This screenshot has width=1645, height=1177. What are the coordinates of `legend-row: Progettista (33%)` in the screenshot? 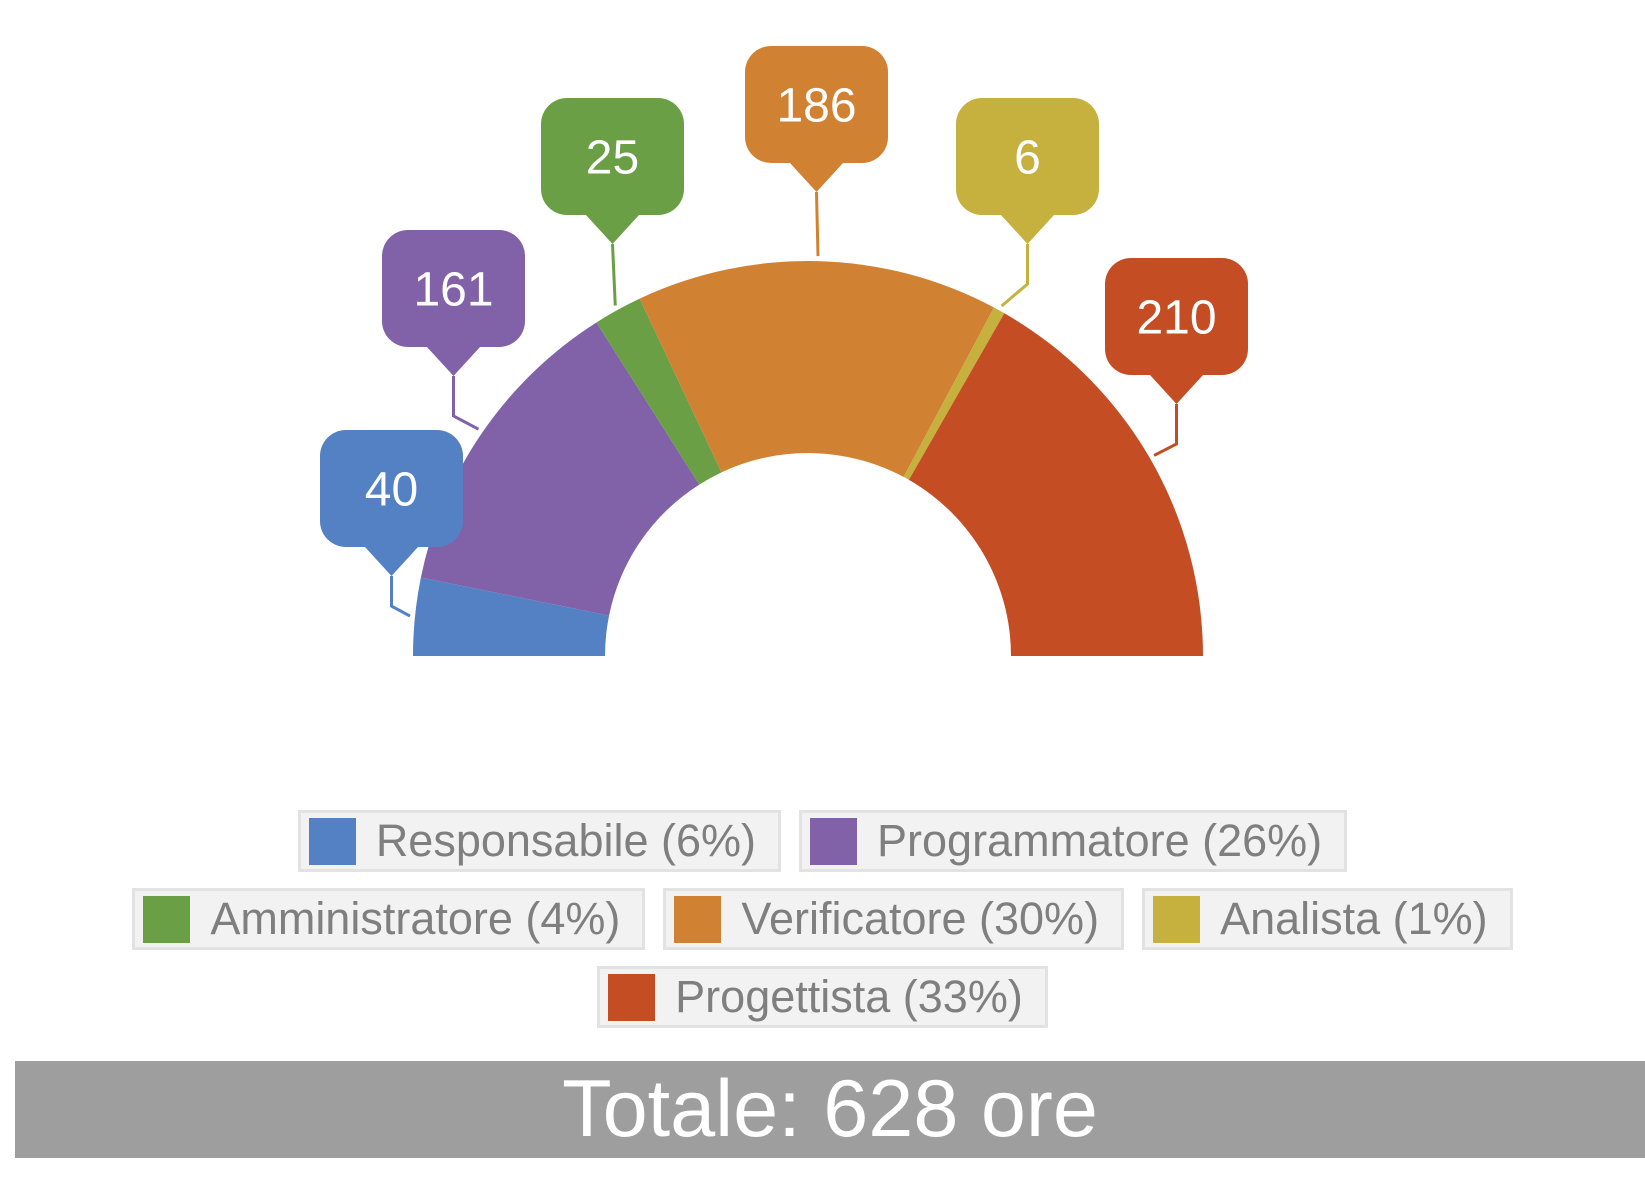 It's located at (822, 997).